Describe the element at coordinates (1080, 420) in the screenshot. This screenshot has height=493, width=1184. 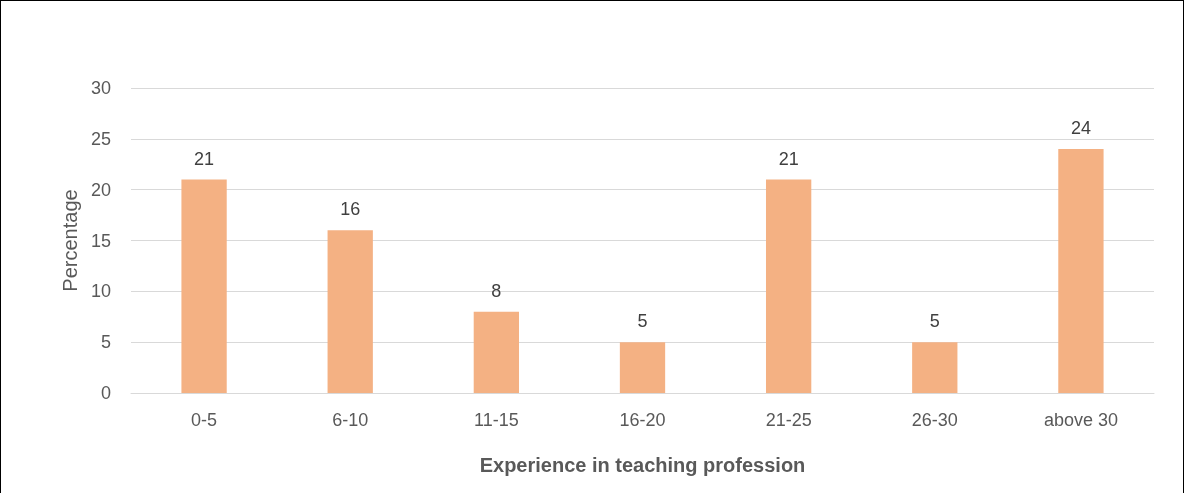
I see `x-tick-label: above 30` at that location.